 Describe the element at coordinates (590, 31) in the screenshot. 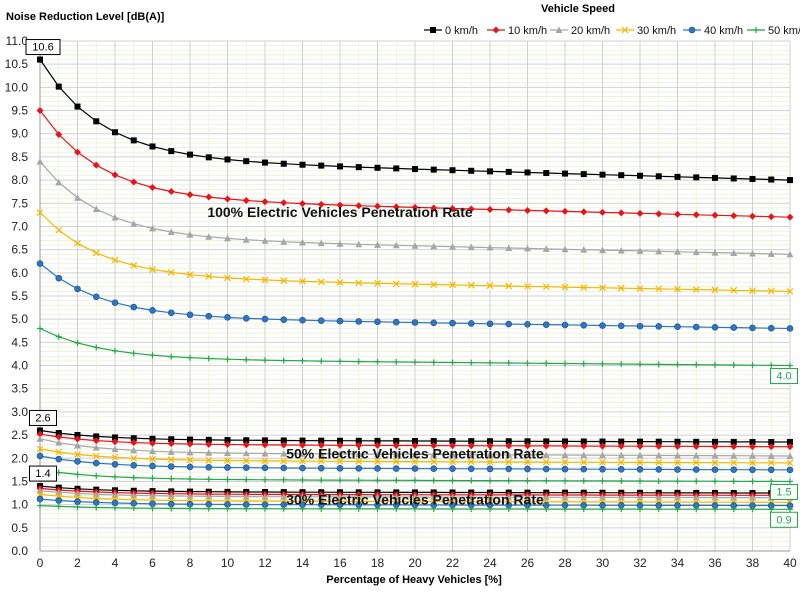

I see `legend-label: 20 km/h` at that location.